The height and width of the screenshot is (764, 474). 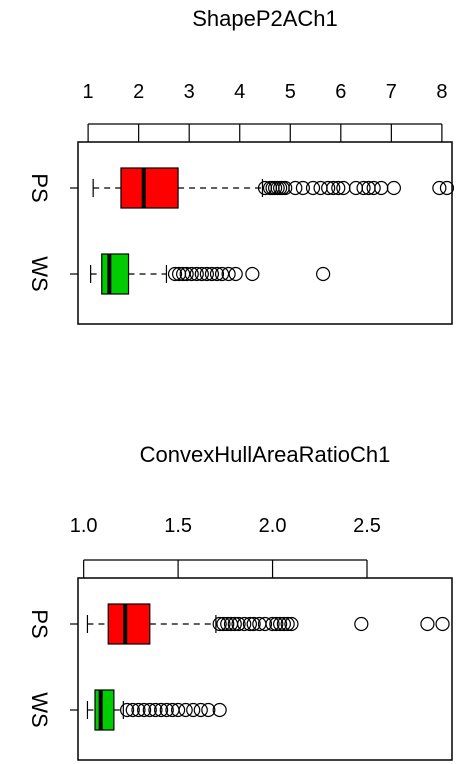 I want to click on x-tick-label: 1, so click(x=88, y=92).